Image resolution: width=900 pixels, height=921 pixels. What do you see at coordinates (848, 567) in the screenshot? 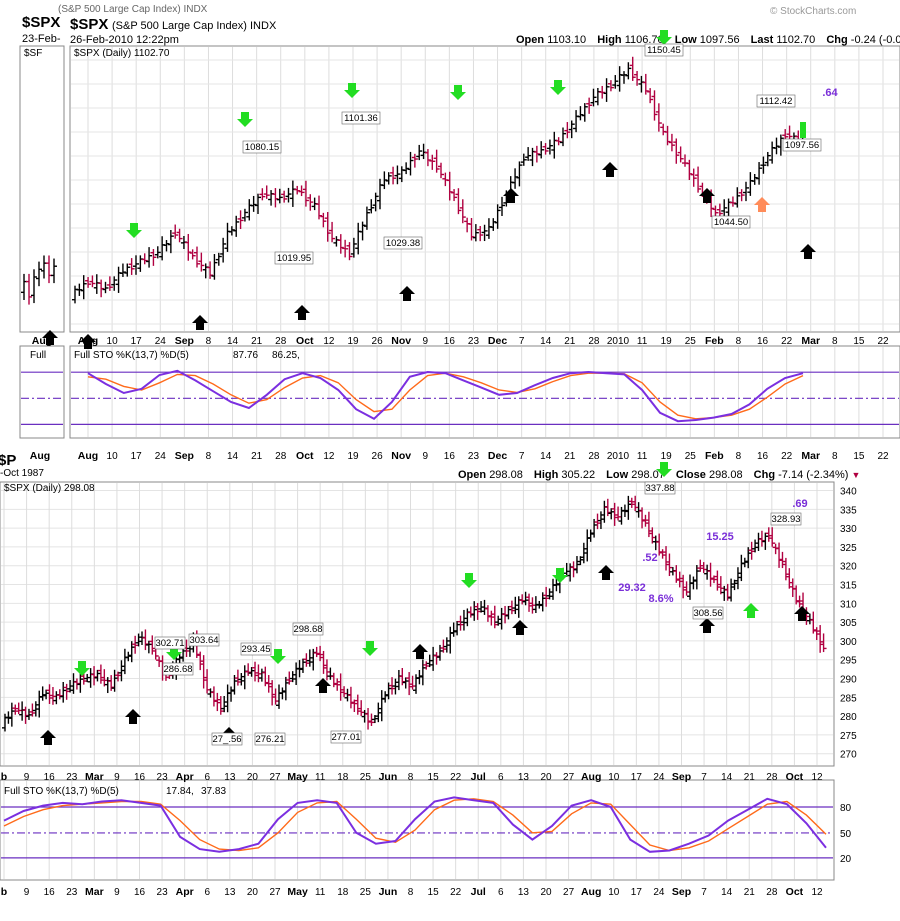
I see `bottom-y-tick-label: 320` at bounding box center [848, 567].